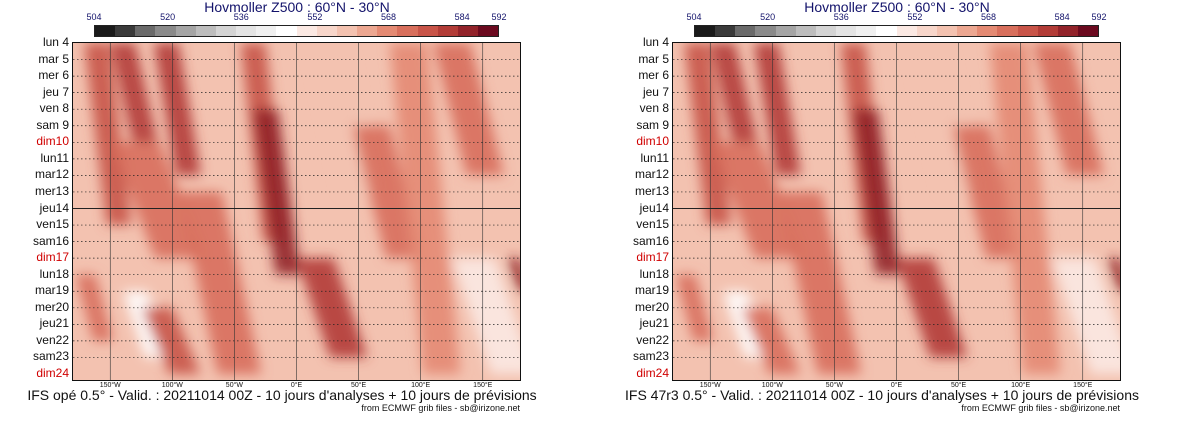  I want to click on longitude-label: 100°W, so click(772, 385).